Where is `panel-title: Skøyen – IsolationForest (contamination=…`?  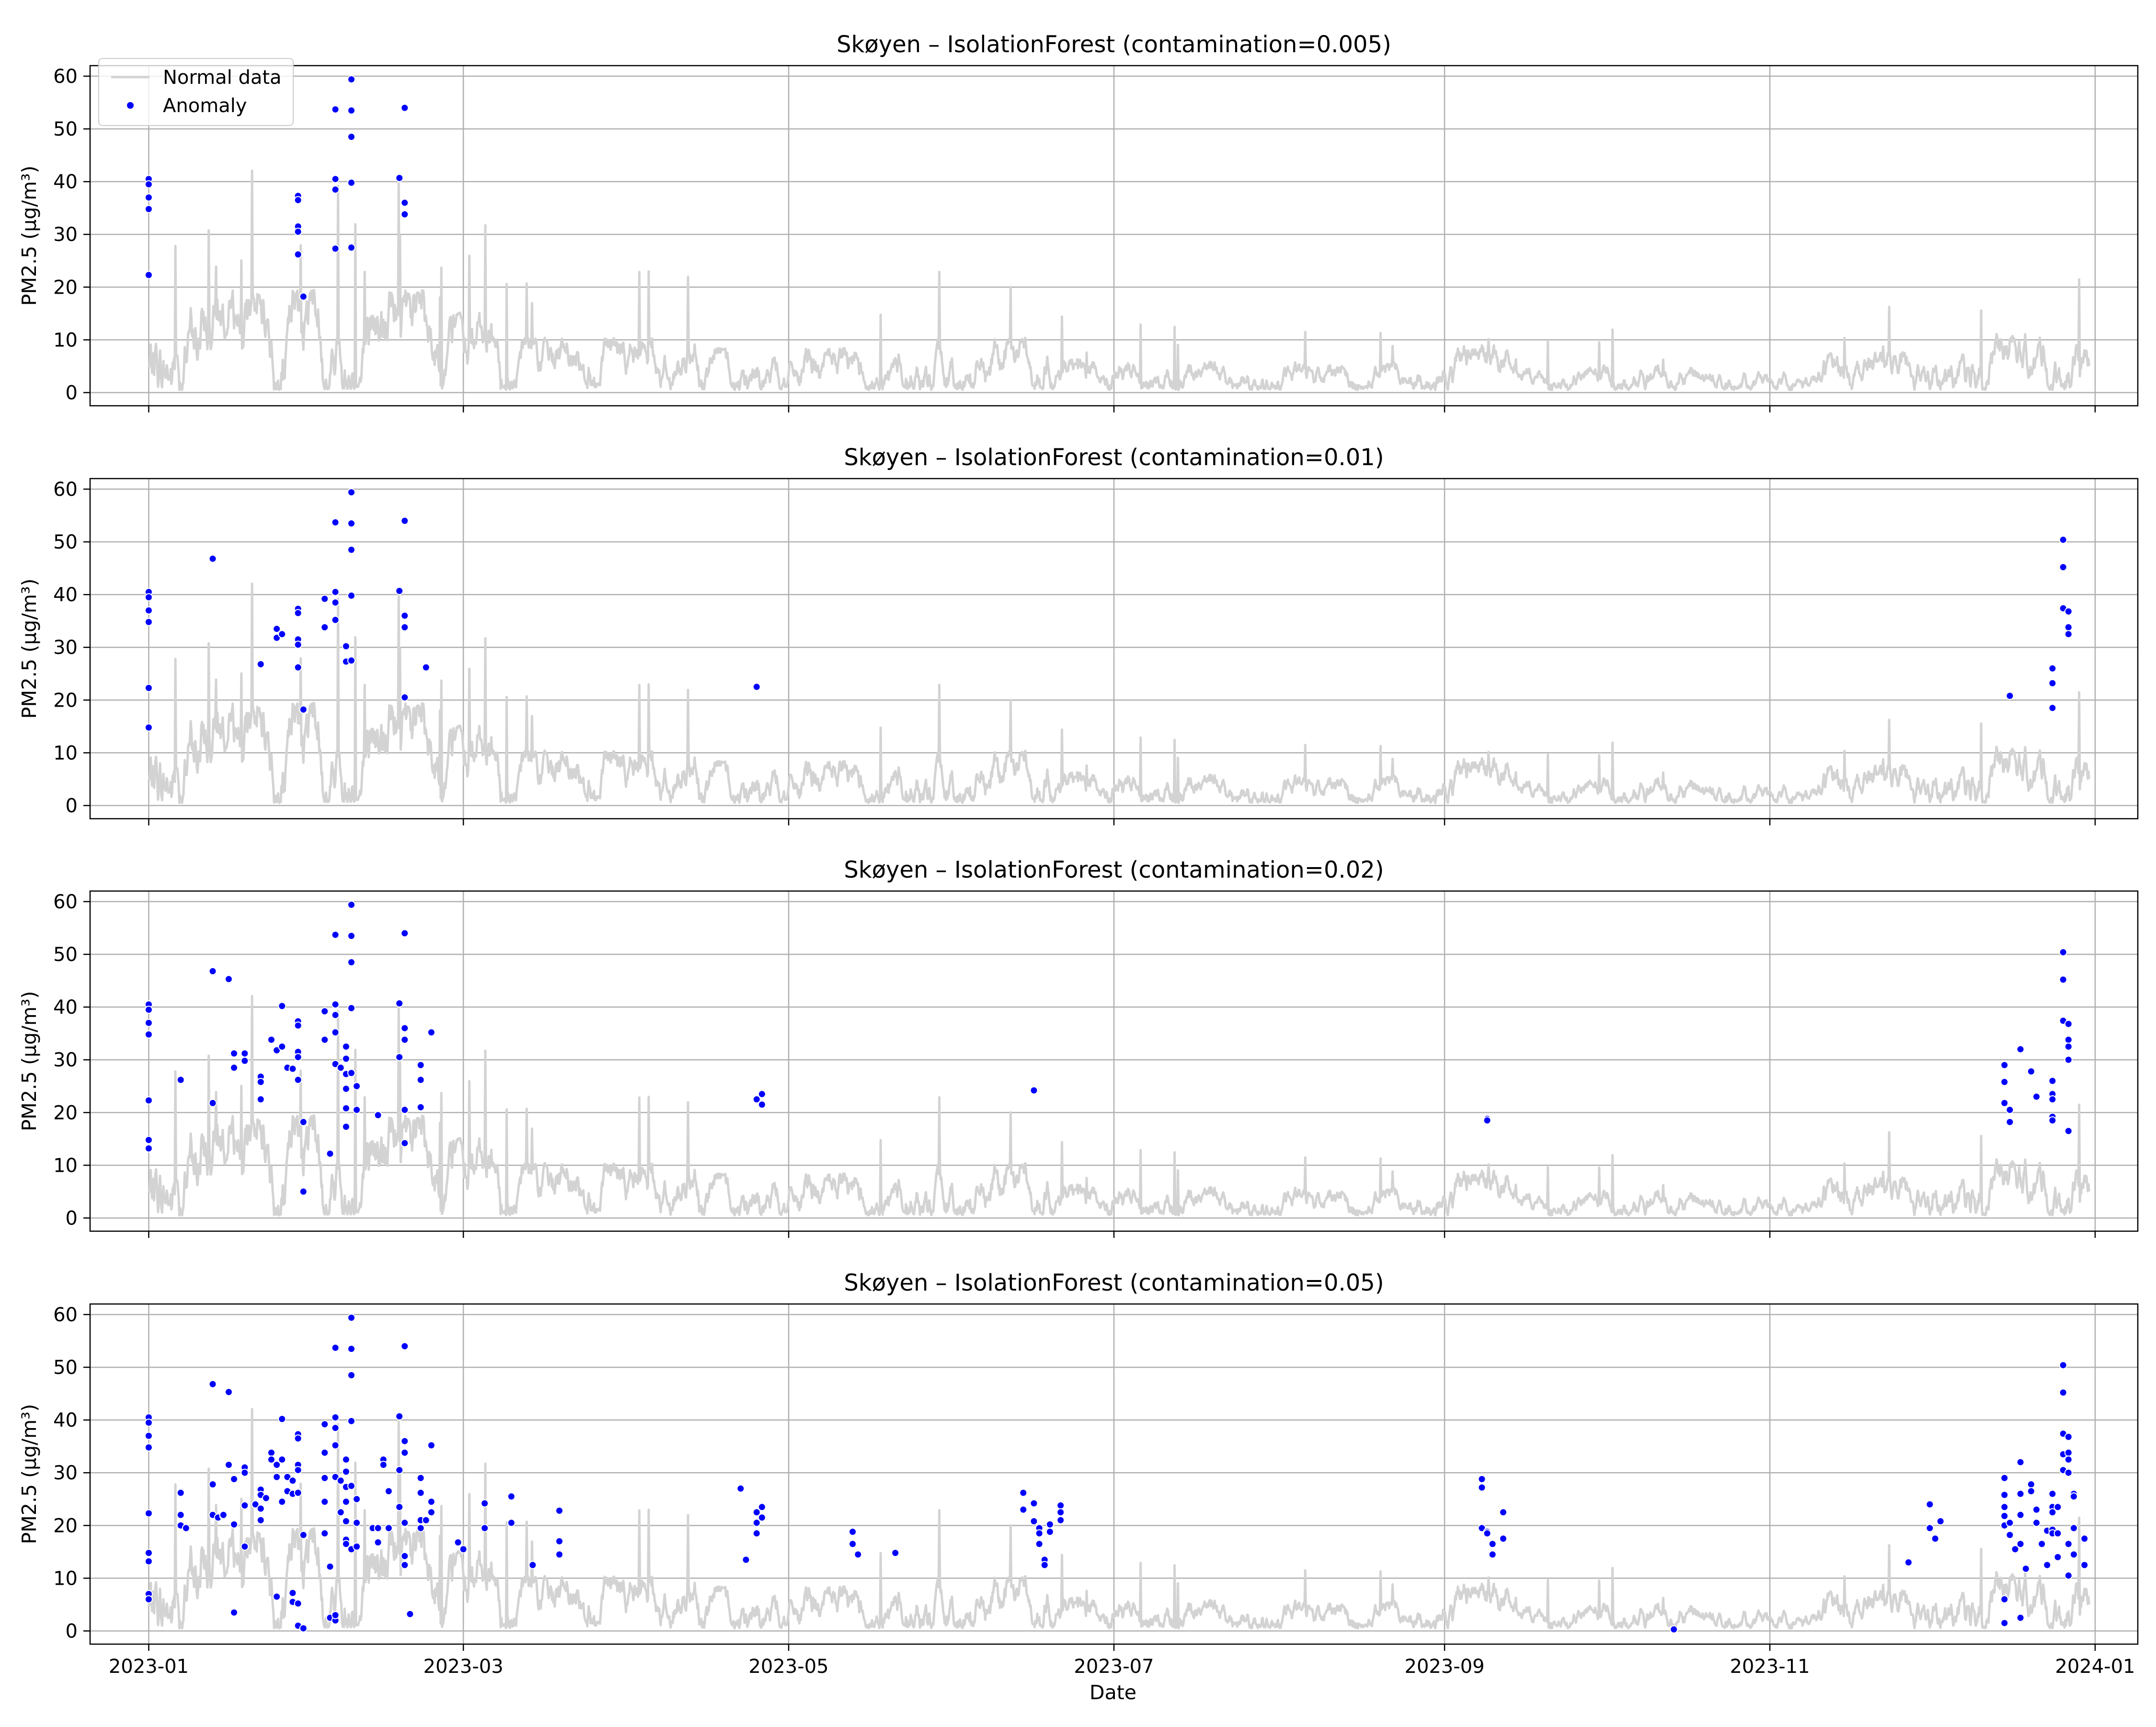 panel-title: Skøyen – IsolationForest (contamination=… is located at coordinates (1114, 1283).